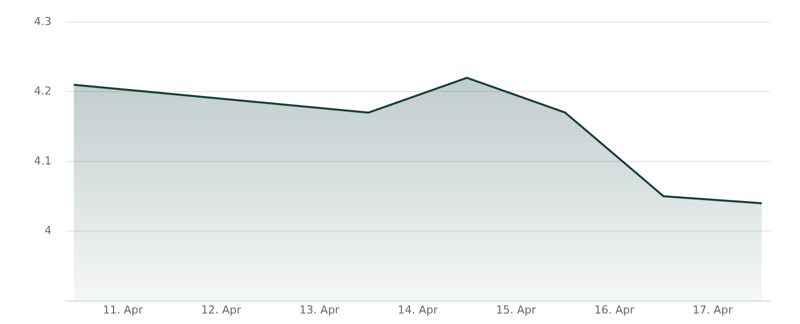 The width and height of the screenshot is (800, 324). What do you see at coordinates (123, 309) in the screenshot?
I see `x-tick-label: 11. Apr` at bounding box center [123, 309].